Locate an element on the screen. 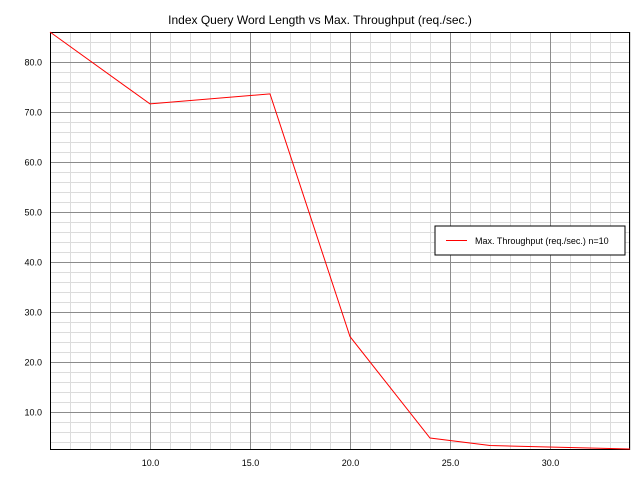 This screenshot has height=480, width=640. x-tick-label: 20.0 is located at coordinates (351, 463).